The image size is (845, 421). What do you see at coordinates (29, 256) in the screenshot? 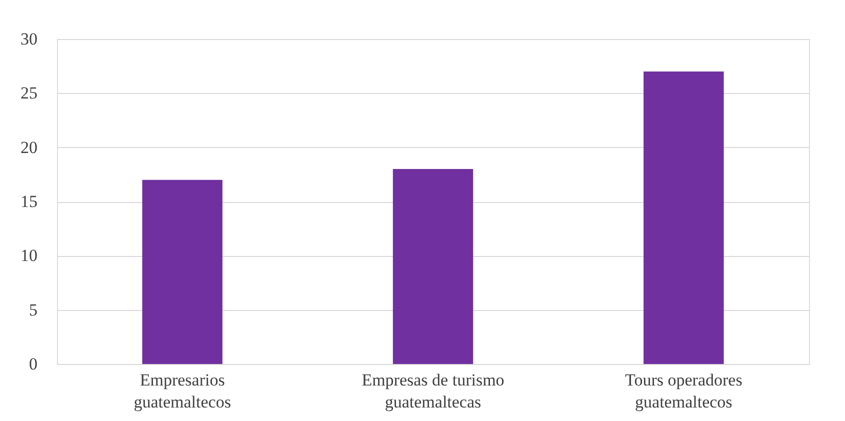
I see `y-tick-label: 10` at bounding box center [29, 256].